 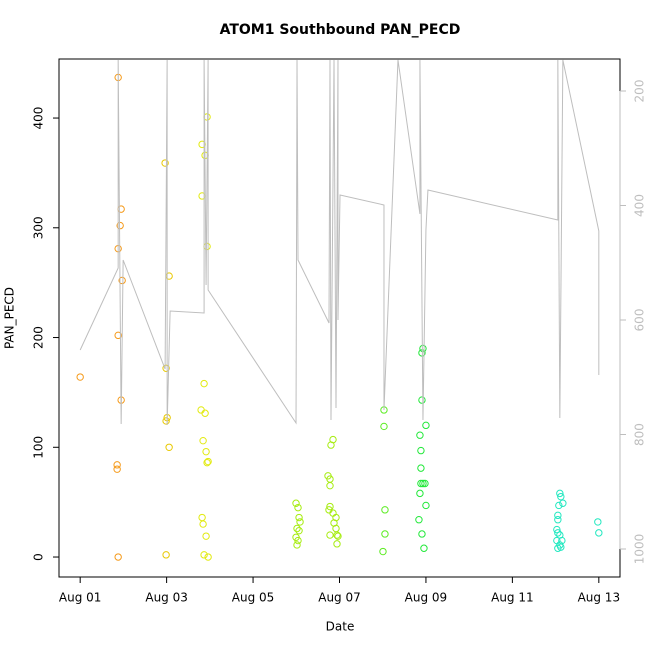 I want to click on x-tick-label: Aug 11, so click(x=512, y=598).